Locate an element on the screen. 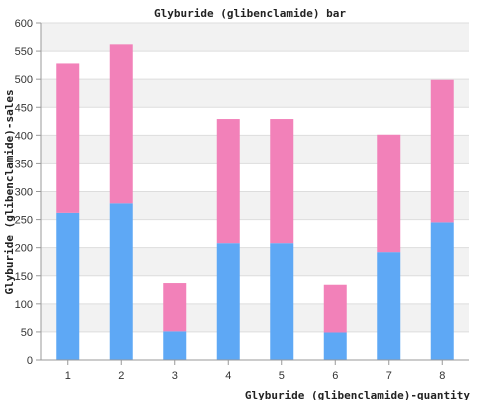  x-tick-label: 4 is located at coordinates (228, 376).